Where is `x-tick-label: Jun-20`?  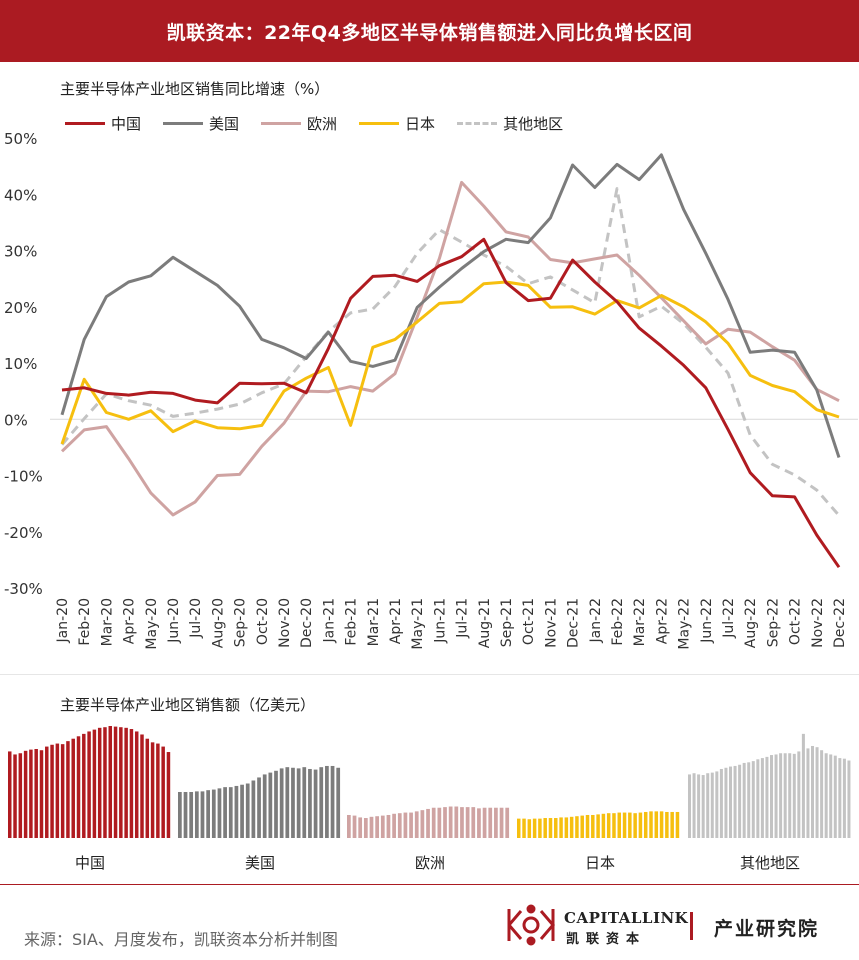 x-tick-label: Jun-20 is located at coordinates (174, 621).